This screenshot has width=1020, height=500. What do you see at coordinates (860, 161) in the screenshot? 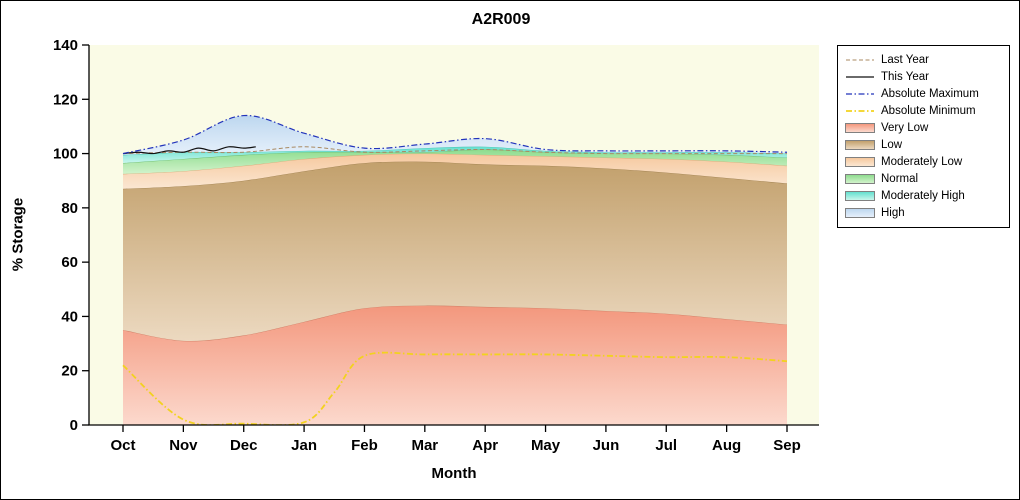
I see `legend-swatch-moderately-low` at bounding box center [860, 161].